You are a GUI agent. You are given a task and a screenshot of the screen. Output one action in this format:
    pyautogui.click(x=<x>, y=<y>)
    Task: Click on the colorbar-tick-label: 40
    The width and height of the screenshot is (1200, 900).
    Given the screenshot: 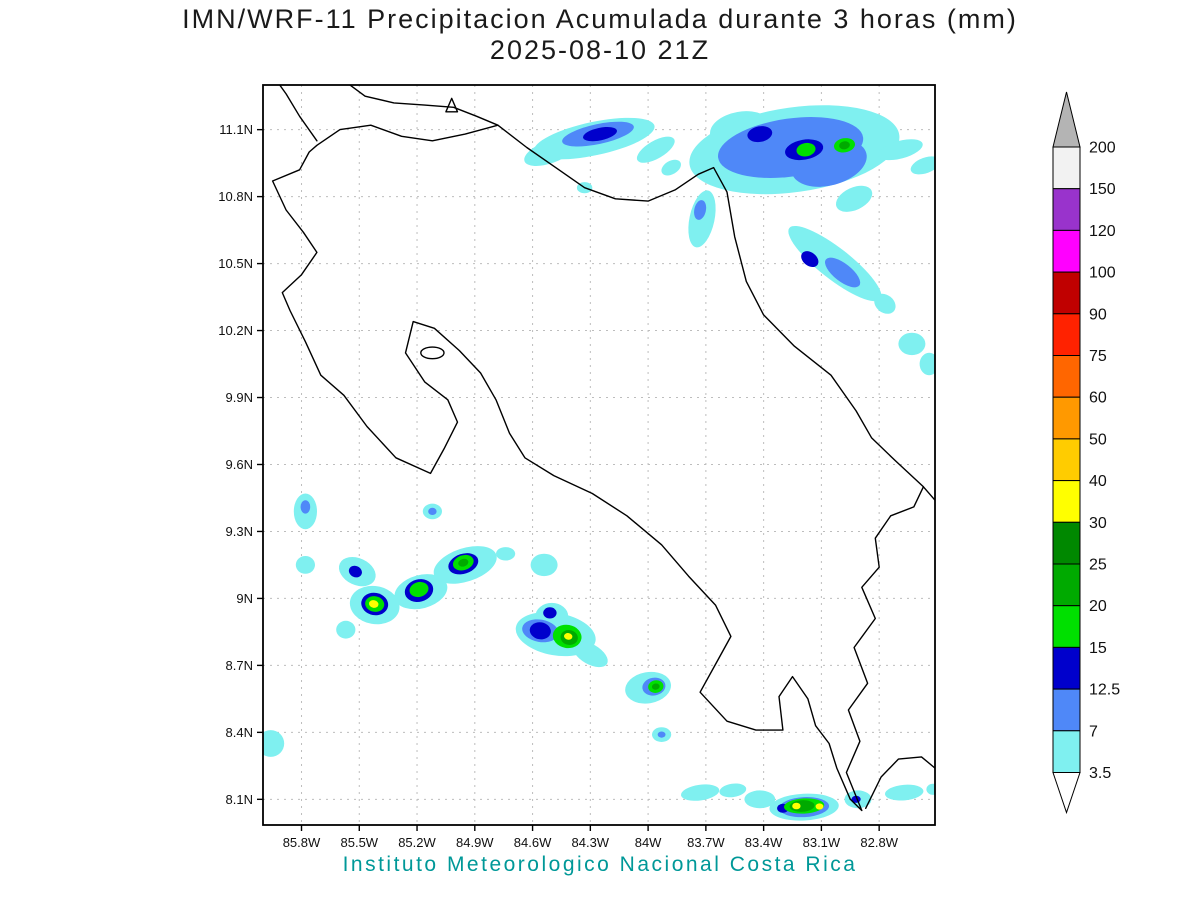 What is the action you would take?
    pyautogui.click(x=1098, y=481)
    